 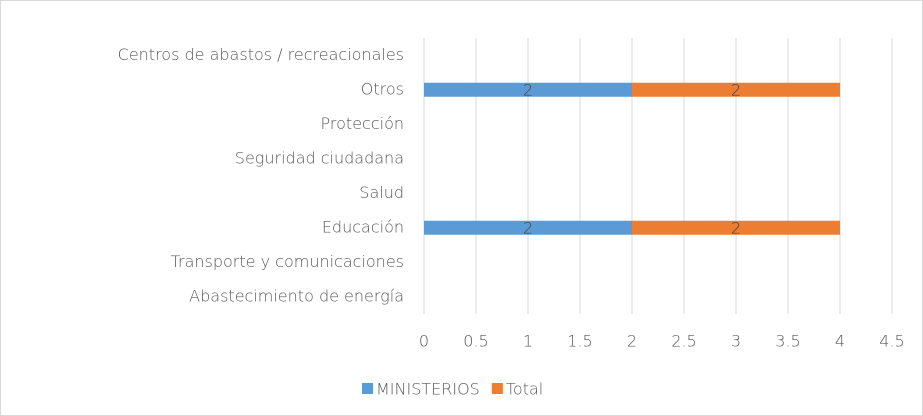 What do you see at coordinates (382, 88) in the screenshot?
I see `y-tick-label: Otros` at bounding box center [382, 88].